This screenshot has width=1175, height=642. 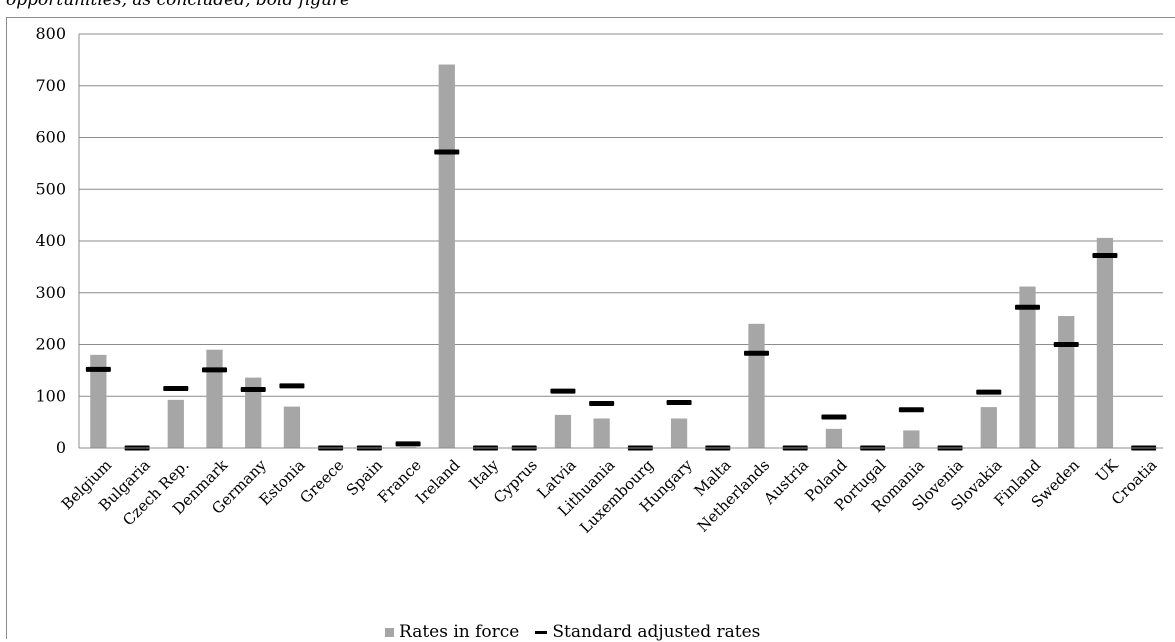 I want to click on y-tick-label: 800, so click(x=50, y=33).